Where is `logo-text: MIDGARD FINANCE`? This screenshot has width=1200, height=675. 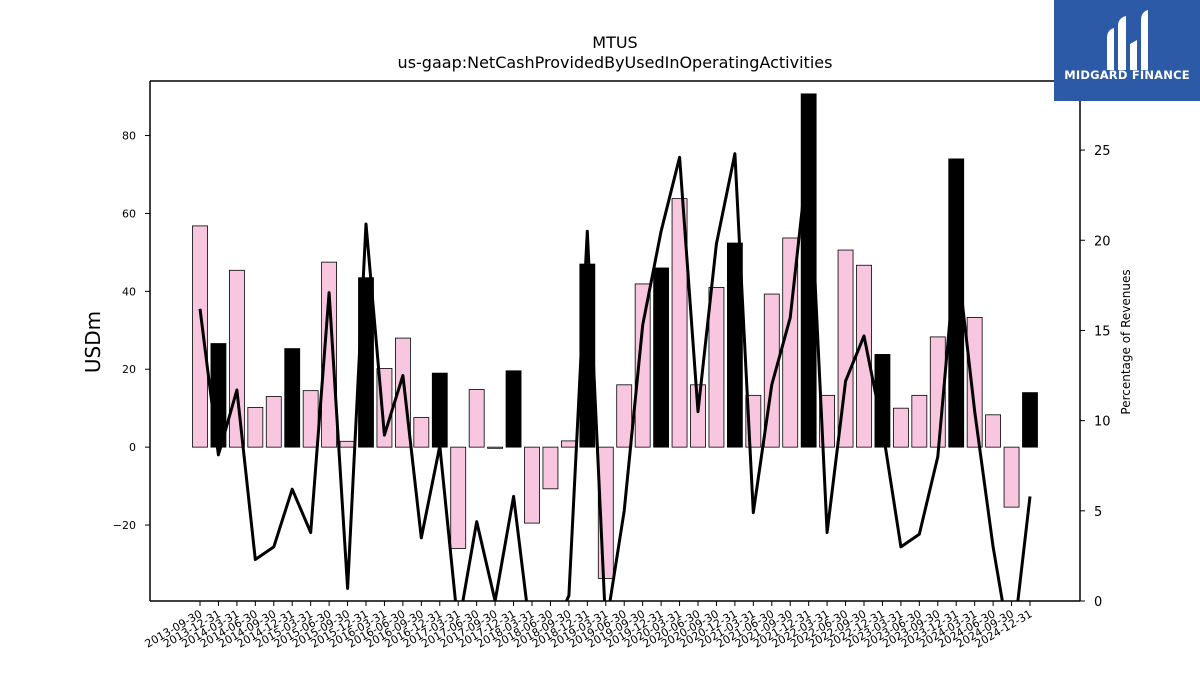 logo-text: MIDGARD FINANCE is located at coordinates (1127, 75).